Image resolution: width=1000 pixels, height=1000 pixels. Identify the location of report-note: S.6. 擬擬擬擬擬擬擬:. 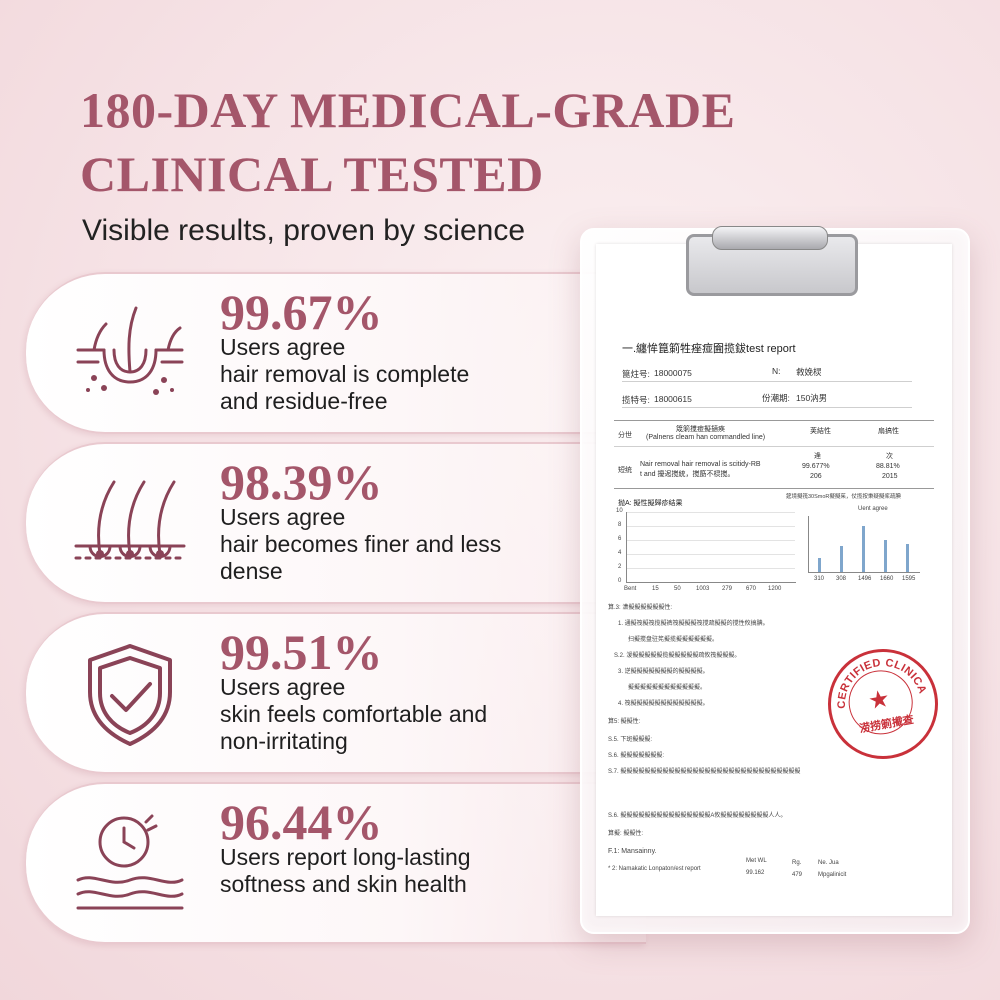
(636, 756).